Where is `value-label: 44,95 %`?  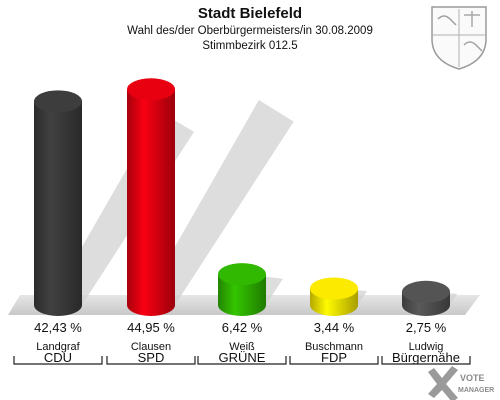 value-label: 44,95 % is located at coordinates (151, 327).